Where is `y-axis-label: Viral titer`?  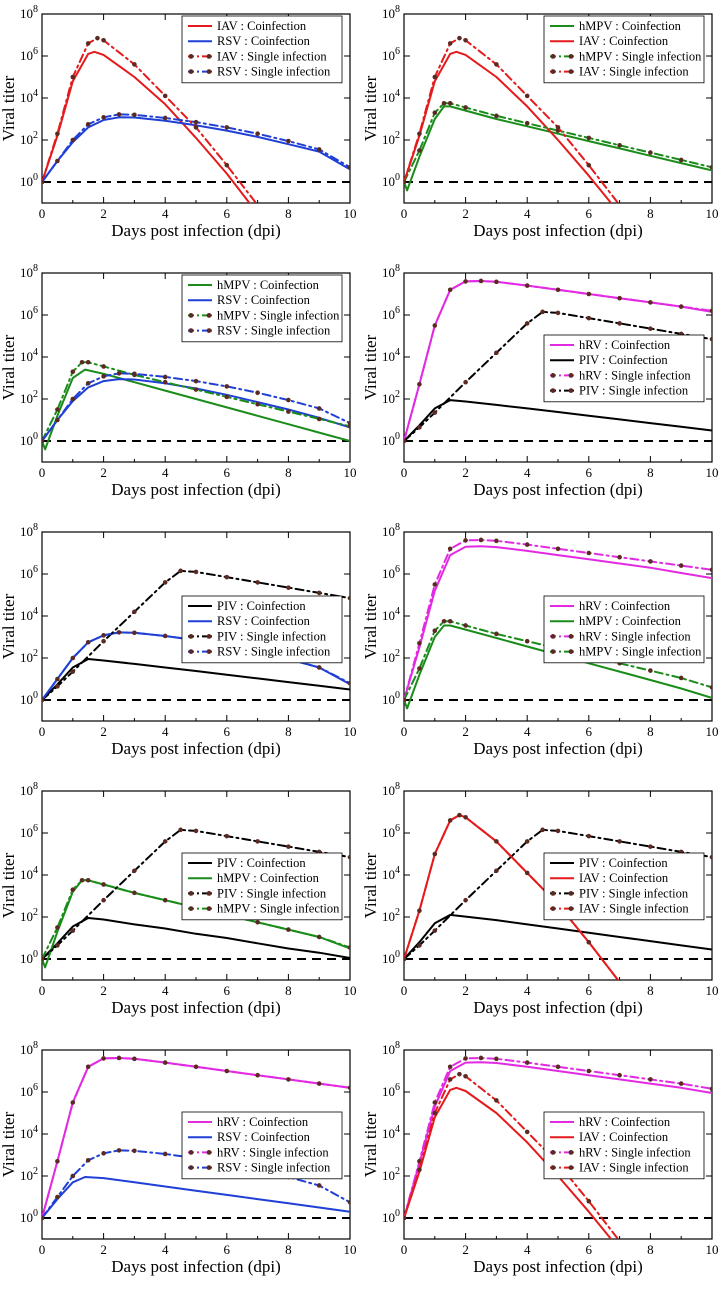
y-axis-label: Viral titer is located at coordinates (9, 1144).